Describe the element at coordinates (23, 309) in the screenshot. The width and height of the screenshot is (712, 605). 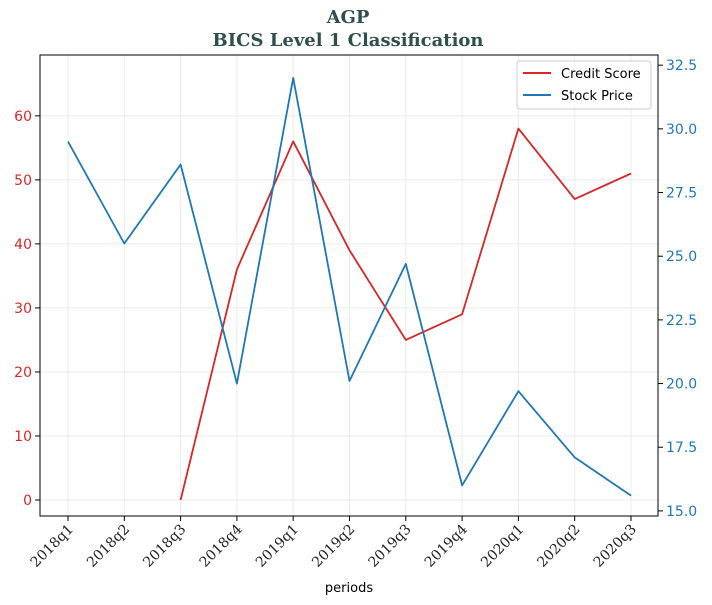
I see `left-y-tick-label: 30` at that location.